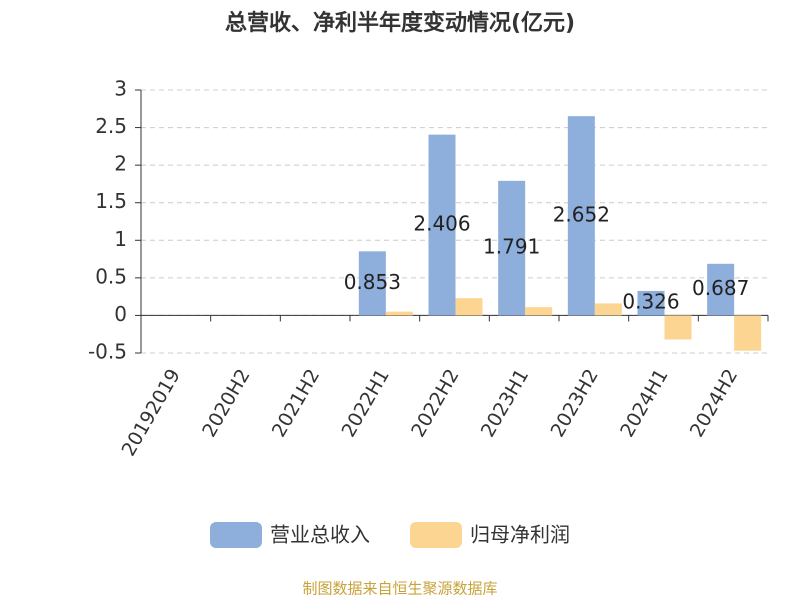  What do you see at coordinates (226, 403) in the screenshot?
I see `x-tick-label: 2020H2` at bounding box center [226, 403].